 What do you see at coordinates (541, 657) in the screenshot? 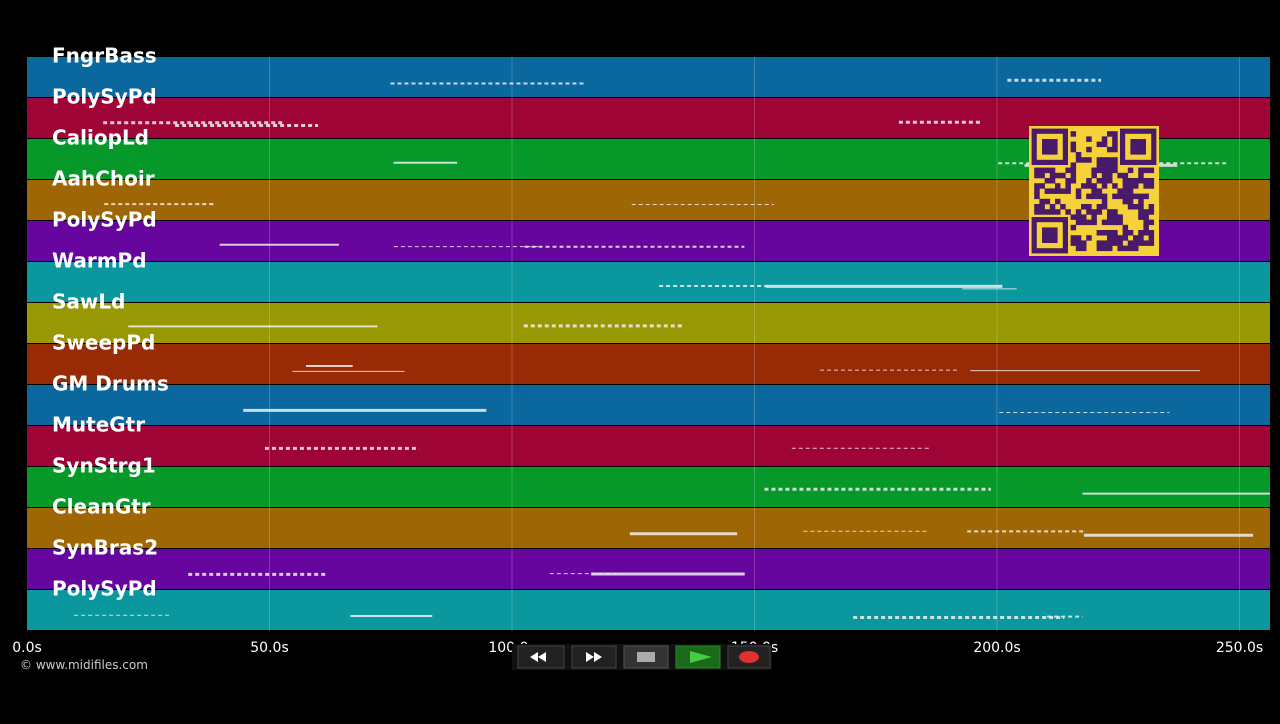
I see `rewind-button` at bounding box center [541, 657].